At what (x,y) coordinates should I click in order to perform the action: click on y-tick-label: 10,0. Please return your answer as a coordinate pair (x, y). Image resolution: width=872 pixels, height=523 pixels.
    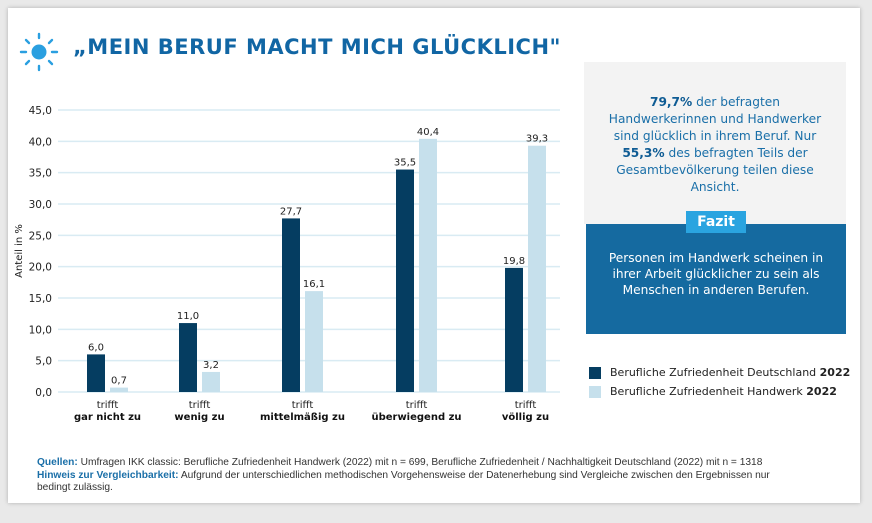
    Looking at the image, I should click on (40, 330).